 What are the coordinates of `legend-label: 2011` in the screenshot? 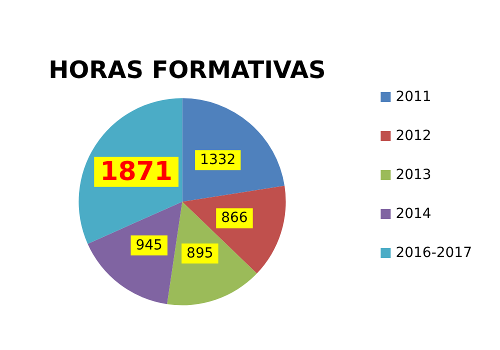 It's located at (414, 97).